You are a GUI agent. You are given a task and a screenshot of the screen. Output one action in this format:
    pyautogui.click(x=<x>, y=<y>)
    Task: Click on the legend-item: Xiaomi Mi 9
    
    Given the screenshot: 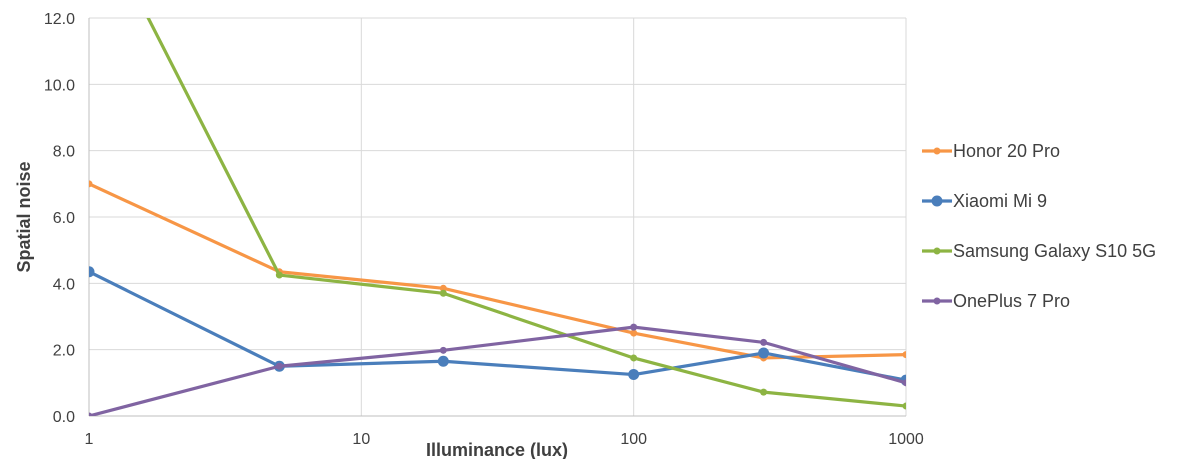 What is the action you would take?
    pyautogui.click(x=984, y=201)
    